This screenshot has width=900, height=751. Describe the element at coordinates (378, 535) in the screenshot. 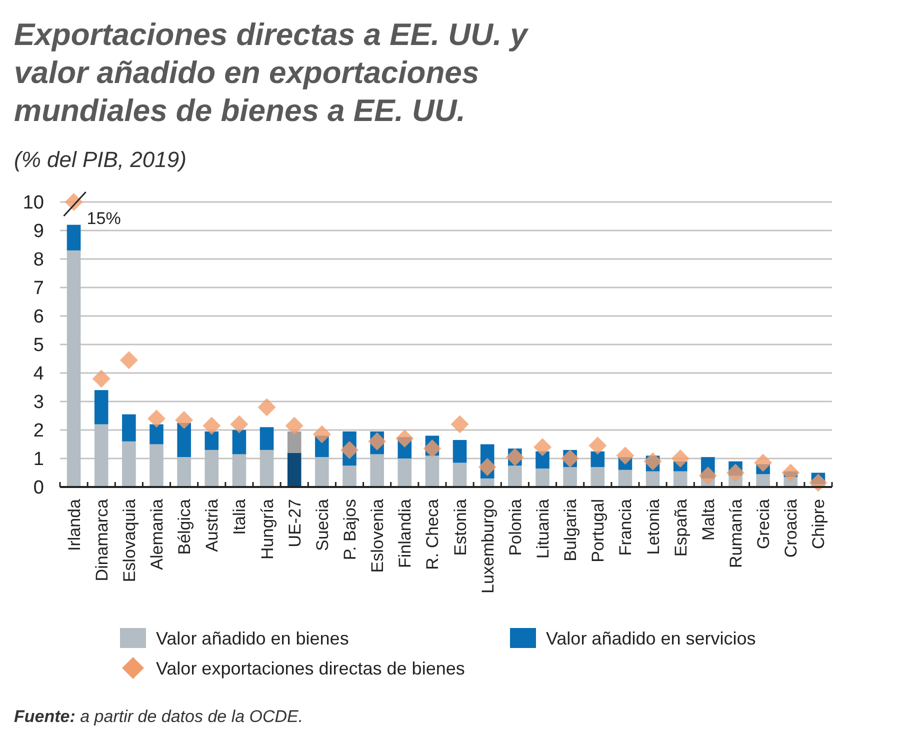

I see `x-tick-label: Eslovenia` at that location.